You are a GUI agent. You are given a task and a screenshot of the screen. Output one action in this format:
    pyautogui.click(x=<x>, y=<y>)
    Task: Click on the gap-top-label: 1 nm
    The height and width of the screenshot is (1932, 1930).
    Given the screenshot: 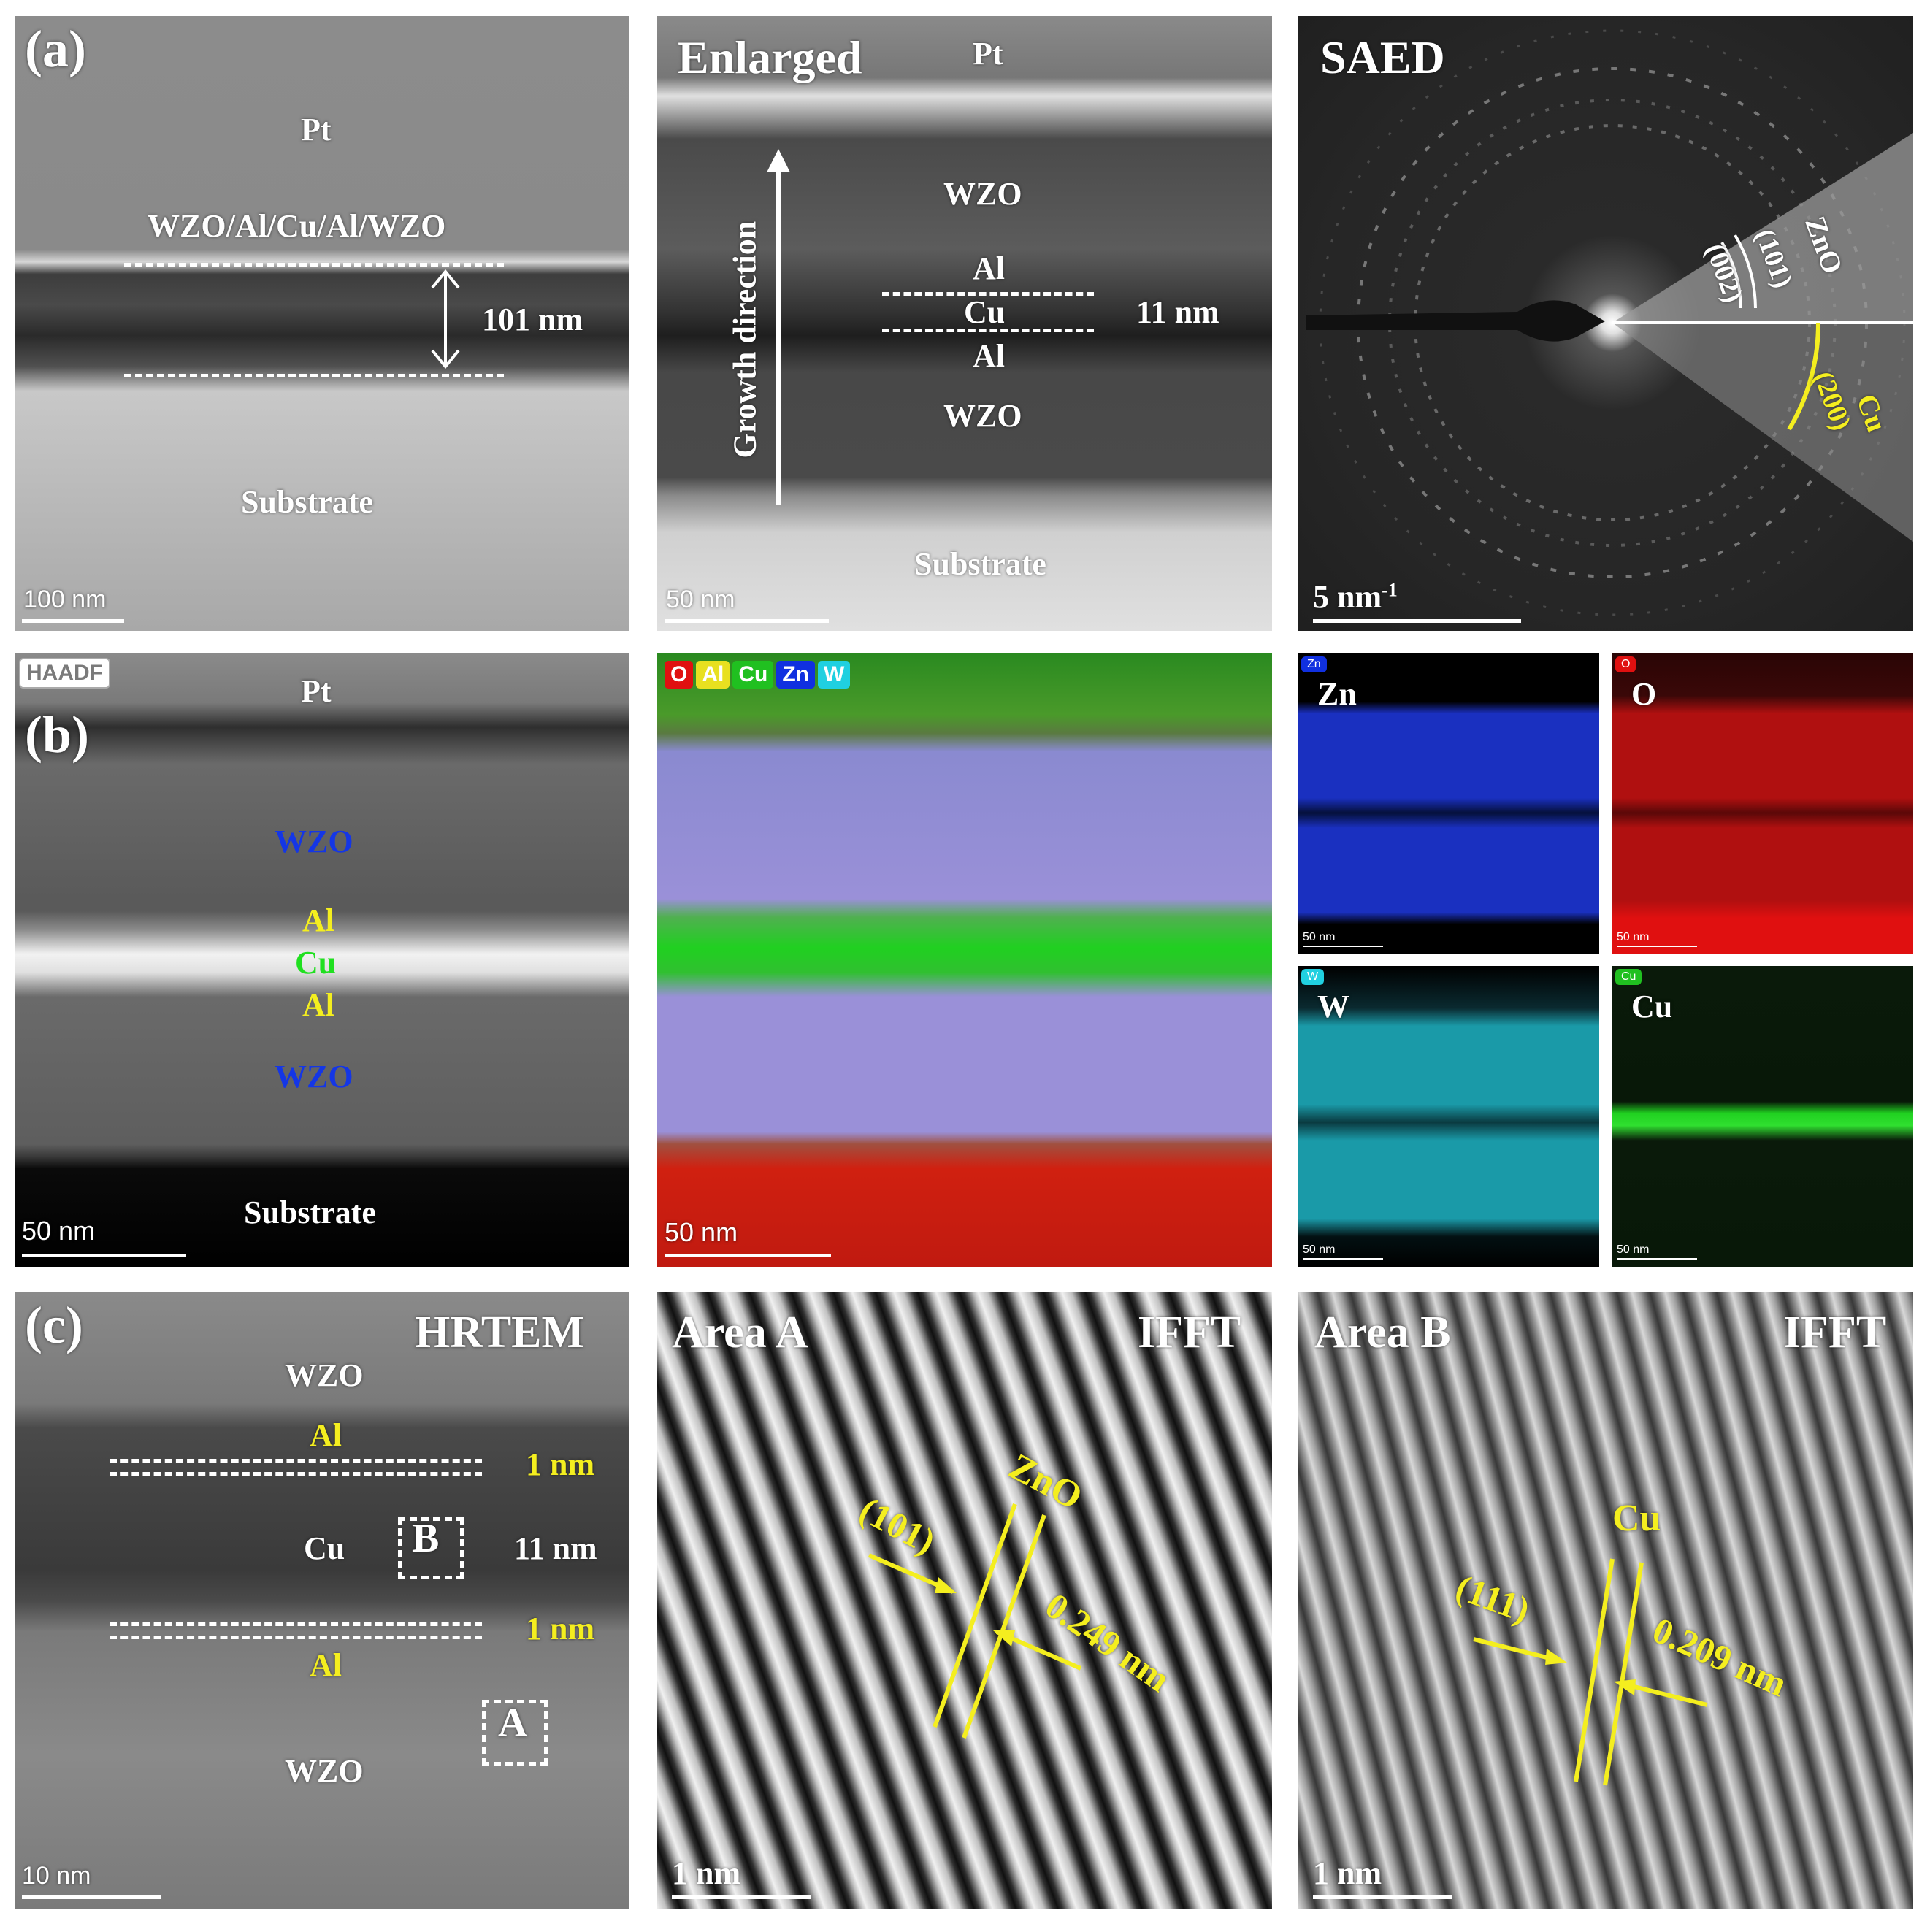 What is the action you would take?
    pyautogui.click(x=560, y=1464)
    